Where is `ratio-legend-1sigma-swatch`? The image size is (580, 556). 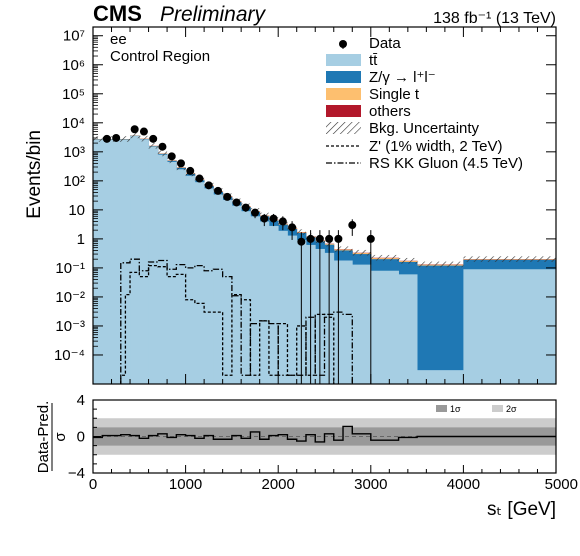 ratio-legend-1sigma-swatch is located at coordinates (441, 408).